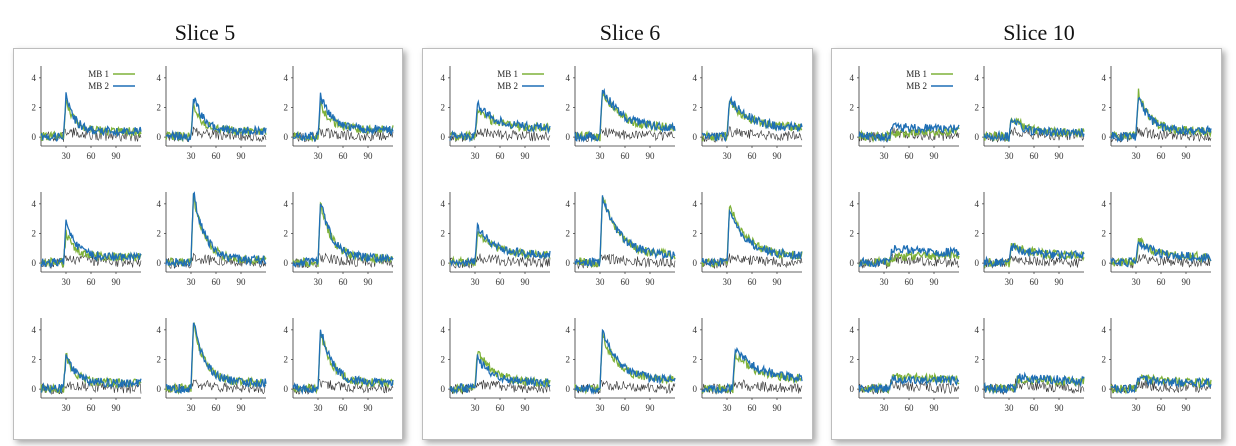  Describe the element at coordinates (916, 86) in the screenshot. I see `legend-label: MB 2` at that location.